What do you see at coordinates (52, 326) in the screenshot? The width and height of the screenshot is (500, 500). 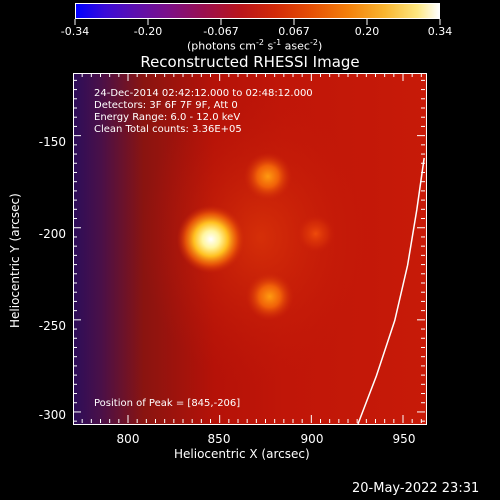 I see `y-tick-label: -250` at bounding box center [52, 326].